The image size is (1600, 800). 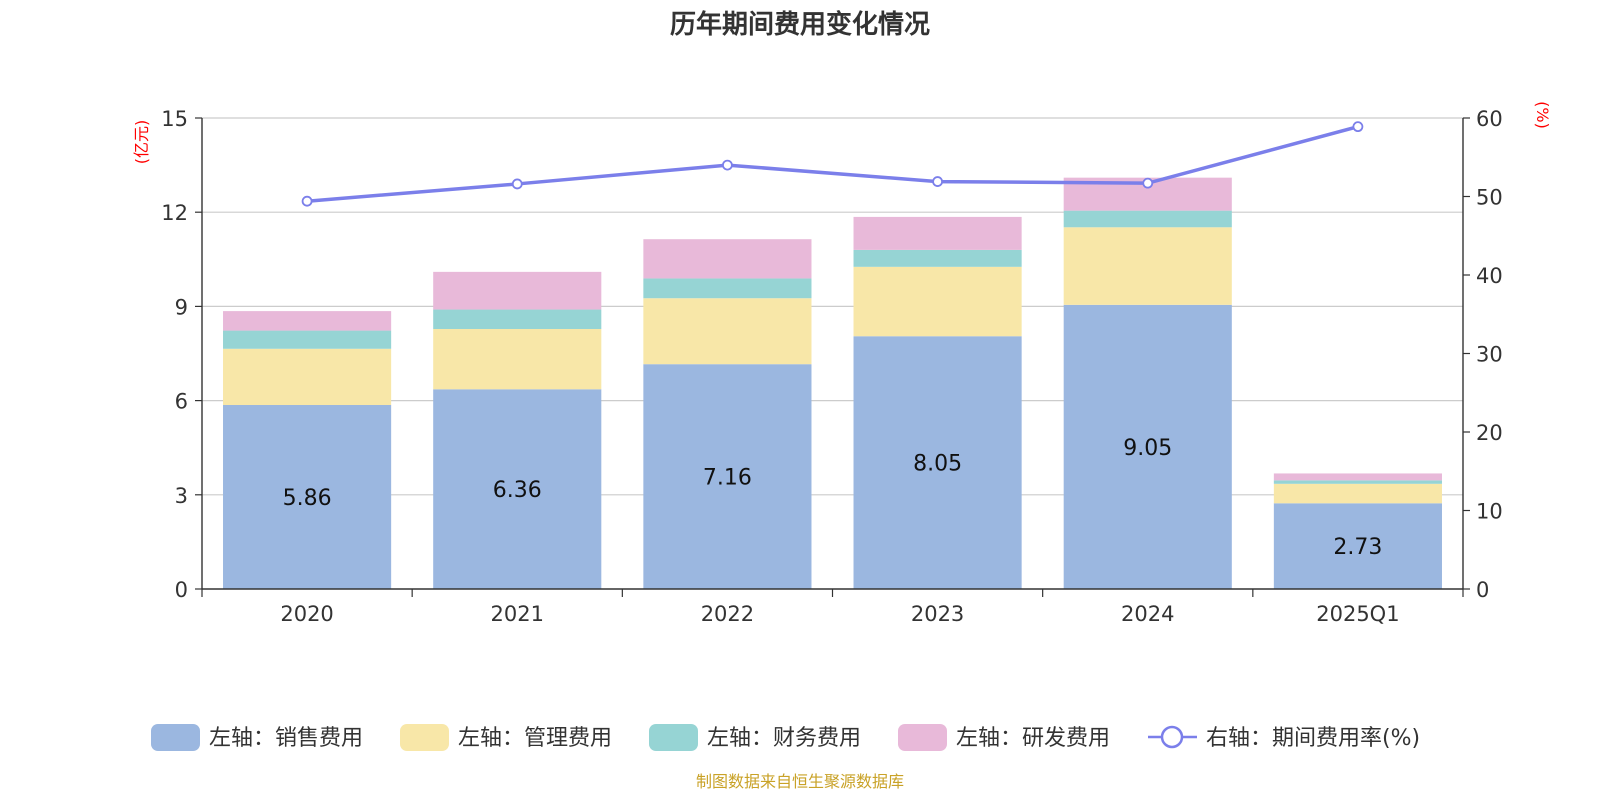 I want to click on left-tick-label: 3, so click(x=181, y=496).